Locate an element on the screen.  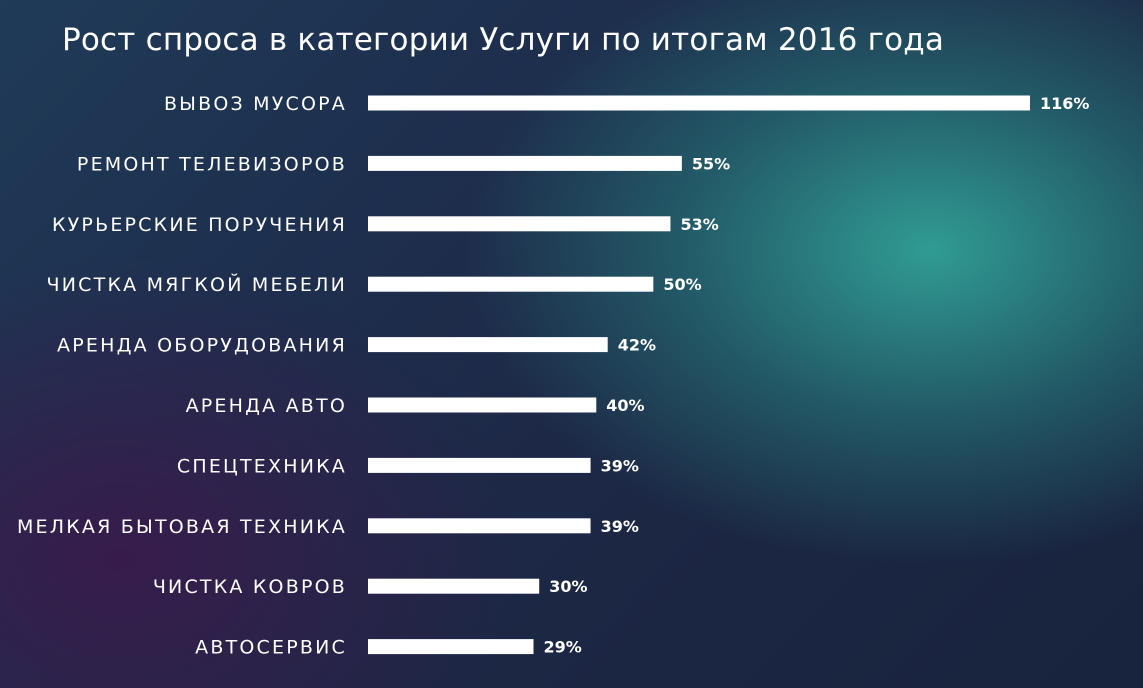
category-label: СПЕЦТЕХНИКА is located at coordinates (262, 466).